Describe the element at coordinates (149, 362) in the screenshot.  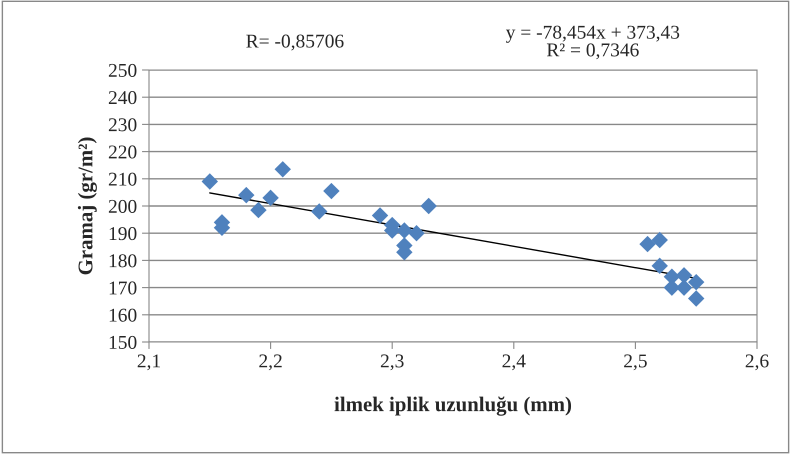
I see `x-tick-label: 2,1` at that location.